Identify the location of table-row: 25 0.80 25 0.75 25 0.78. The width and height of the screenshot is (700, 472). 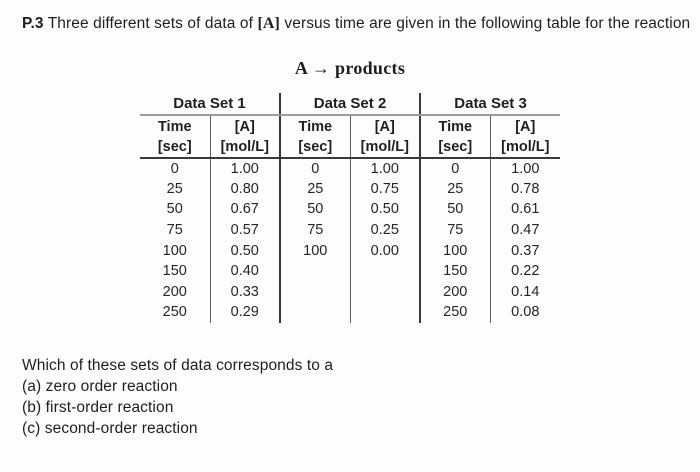
(350, 189).